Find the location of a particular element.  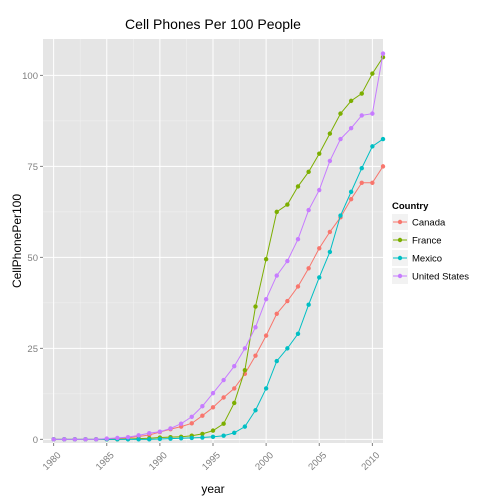

x-axis-title: year is located at coordinates (212, 489).